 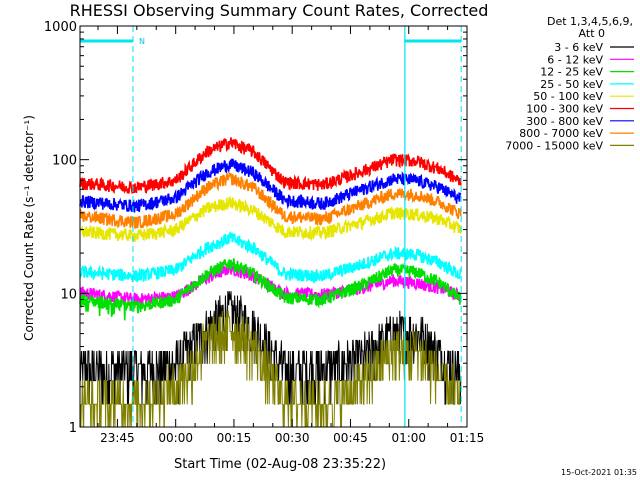 What do you see at coordinates (575, 59) in the screenshot?
I see `legend-label: 6 - 12 keV` at bounding box center [575, 59].